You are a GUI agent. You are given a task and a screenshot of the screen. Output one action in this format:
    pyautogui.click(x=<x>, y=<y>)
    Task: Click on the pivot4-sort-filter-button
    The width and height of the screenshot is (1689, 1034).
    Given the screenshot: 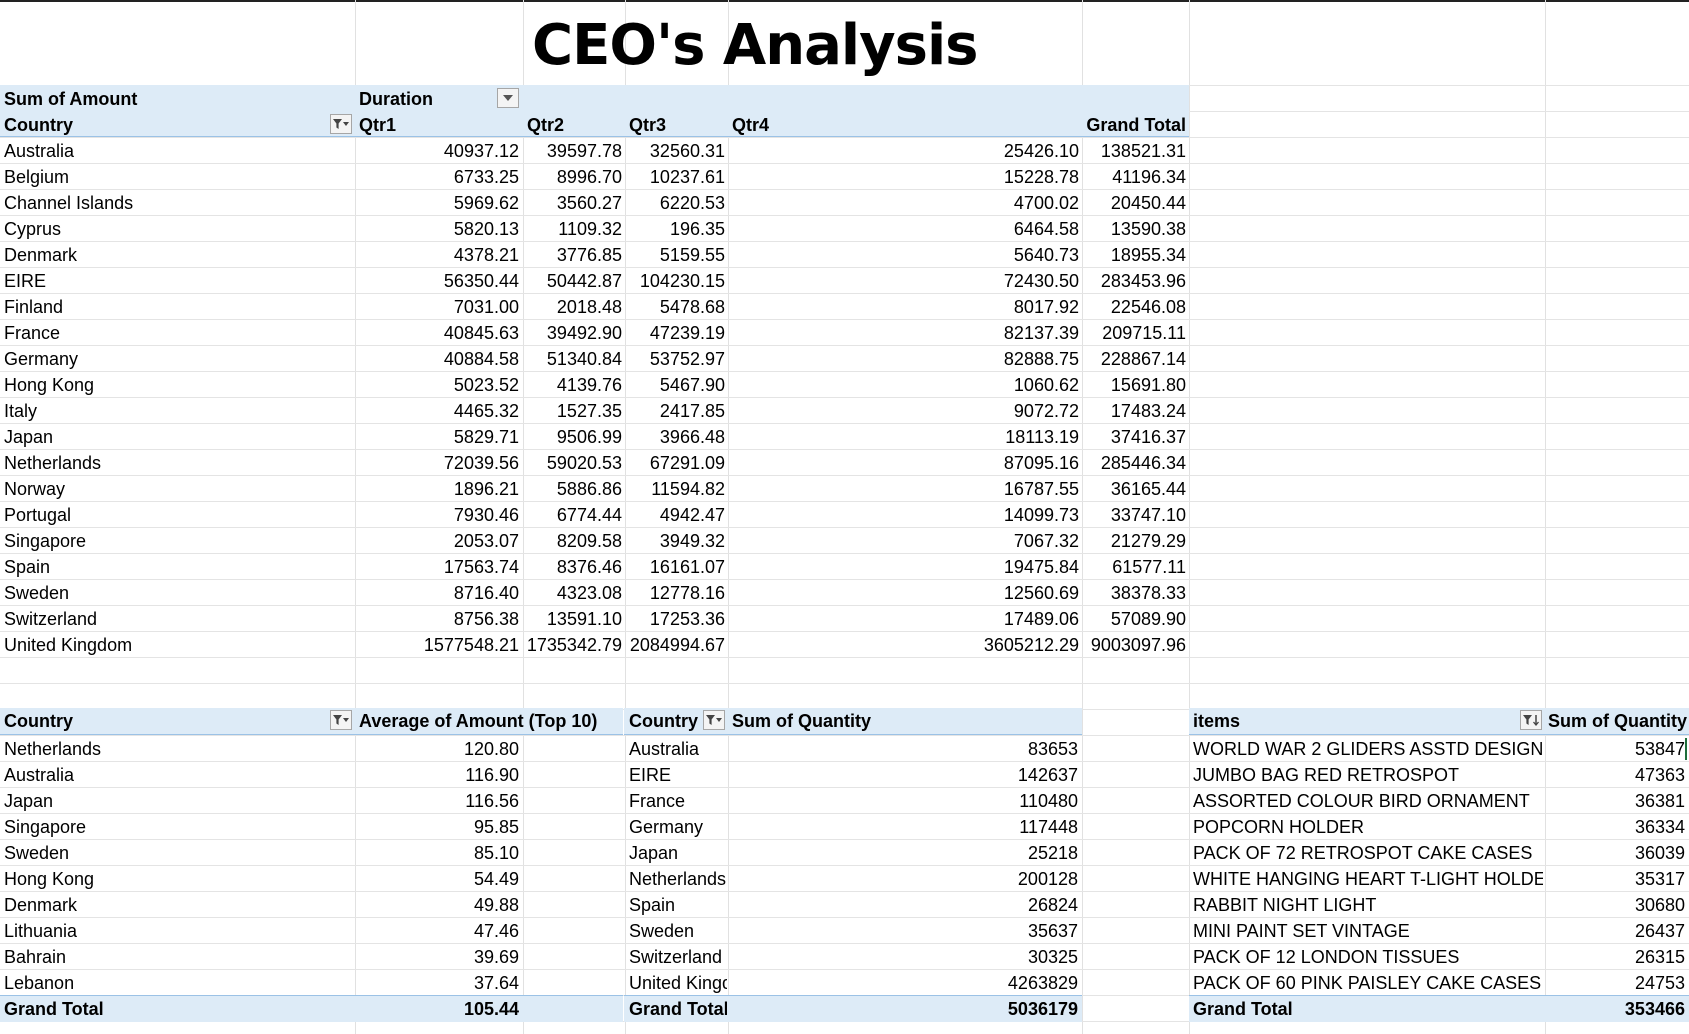 What is the action you would take?
    pyautogui.click(x=1531, y=720)
    